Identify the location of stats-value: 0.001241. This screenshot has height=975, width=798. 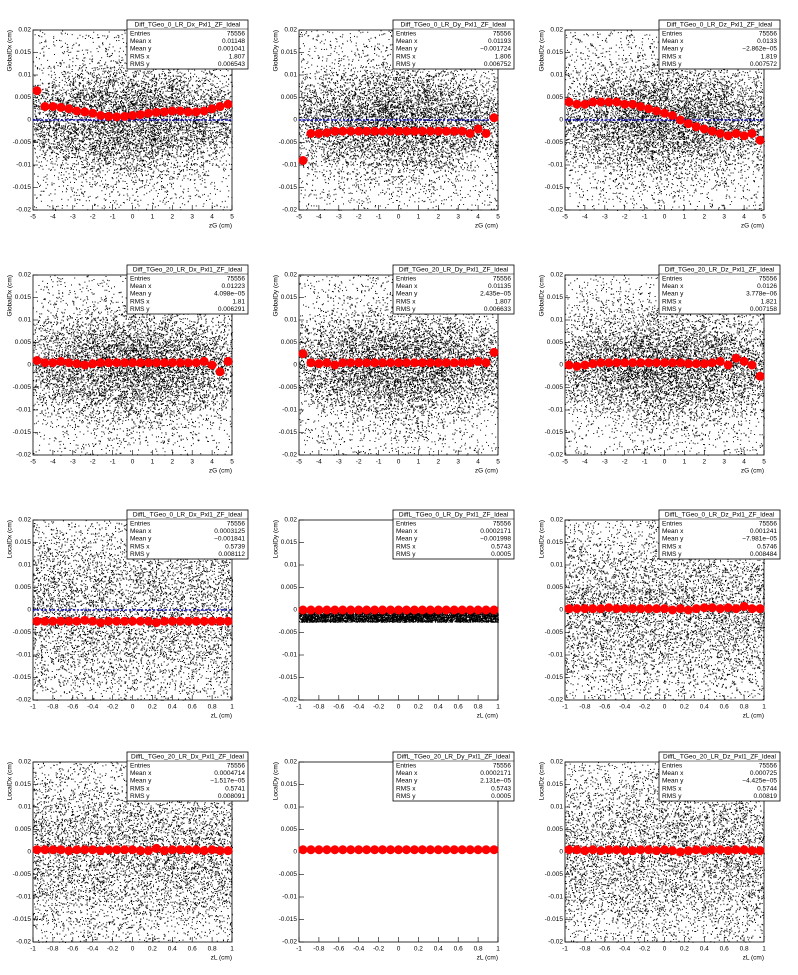
(763, 531).